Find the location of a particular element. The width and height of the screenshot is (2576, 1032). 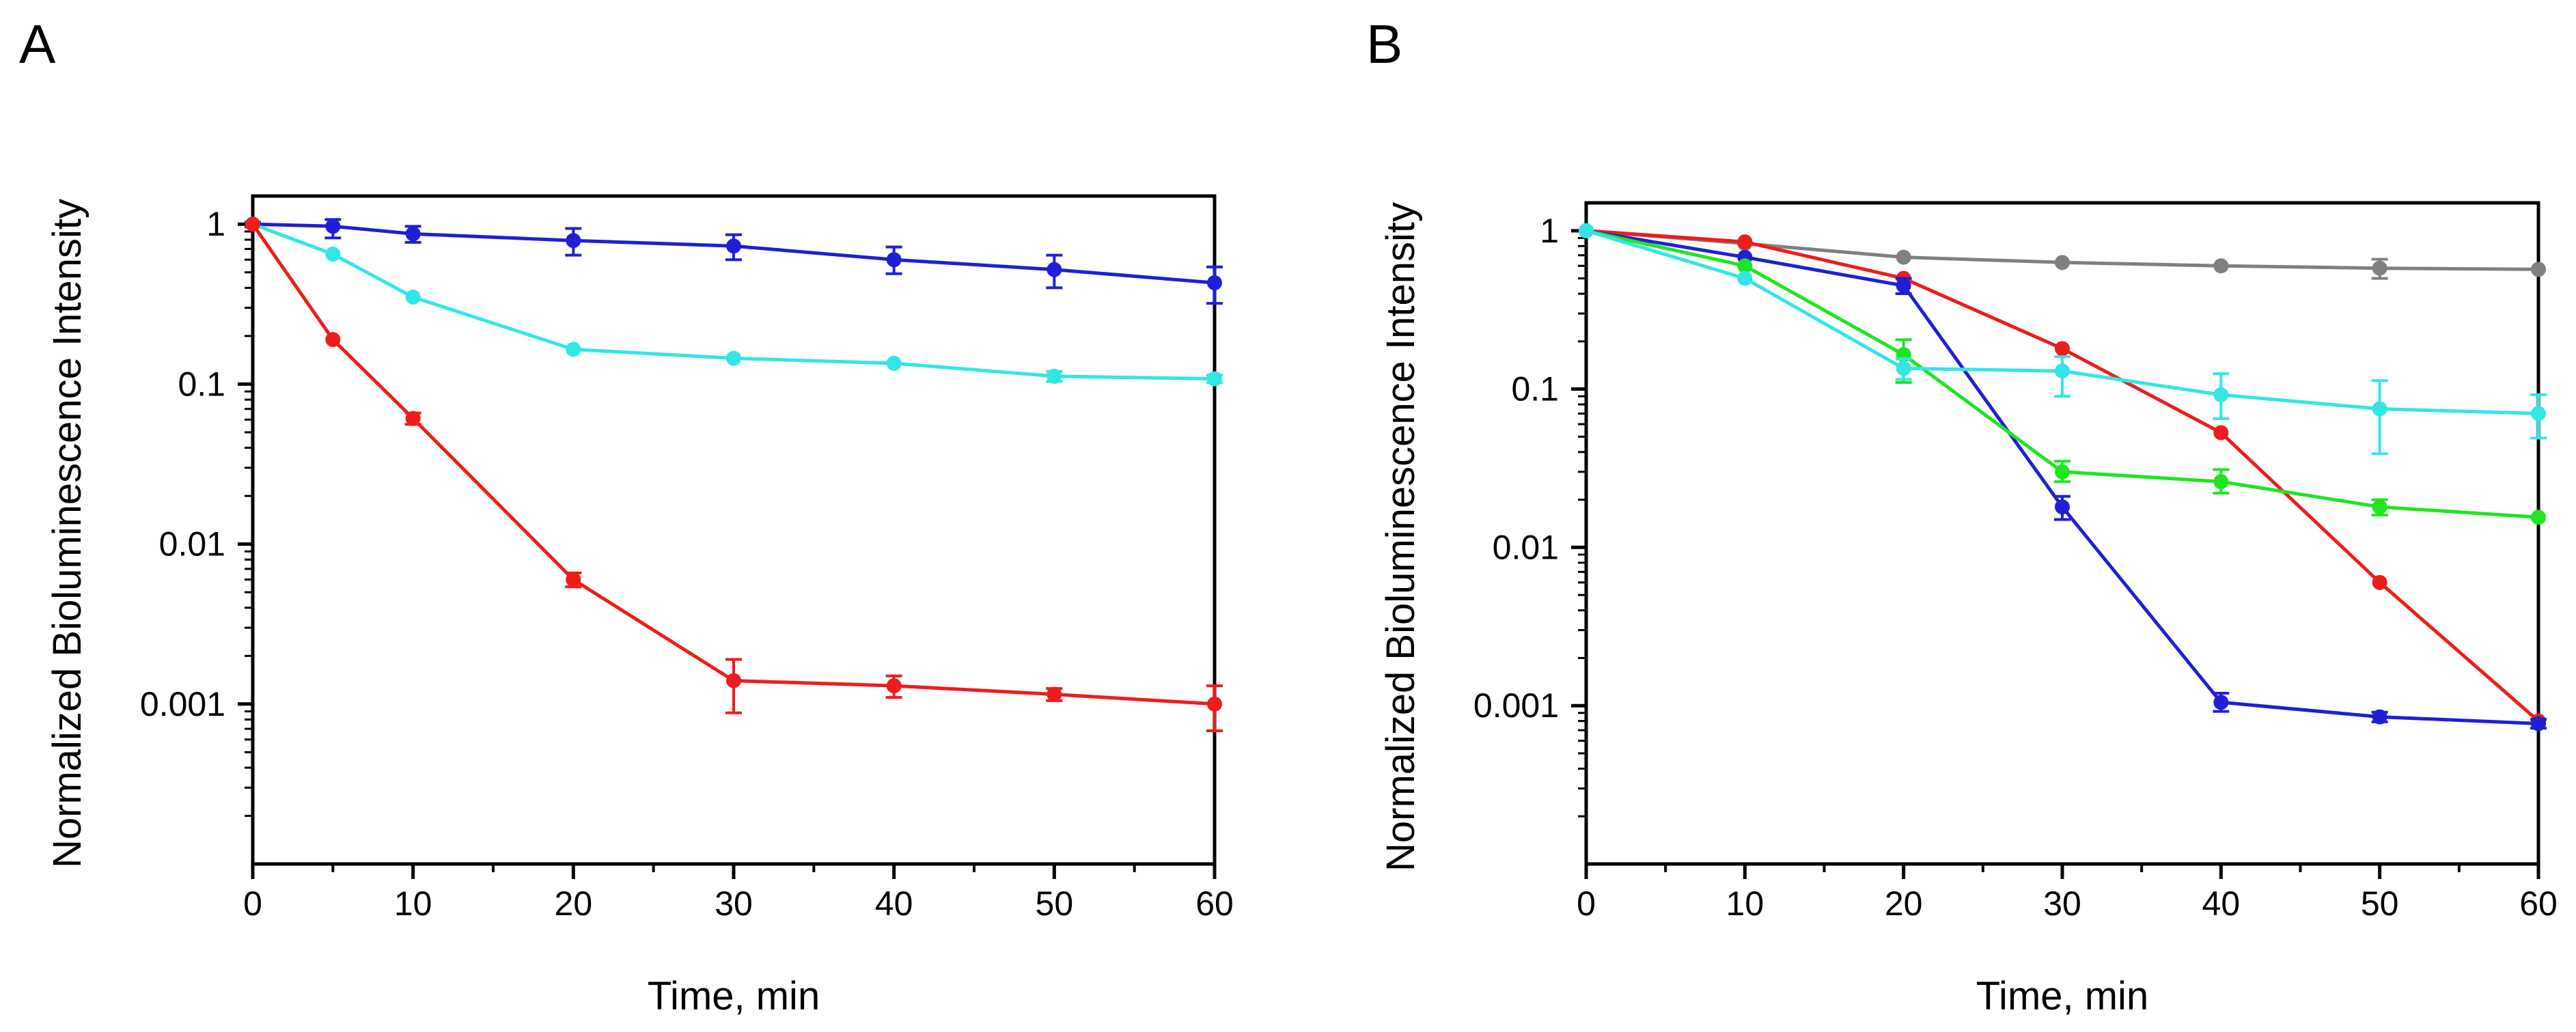

series-cyan is located at coordinates (2063, 339).